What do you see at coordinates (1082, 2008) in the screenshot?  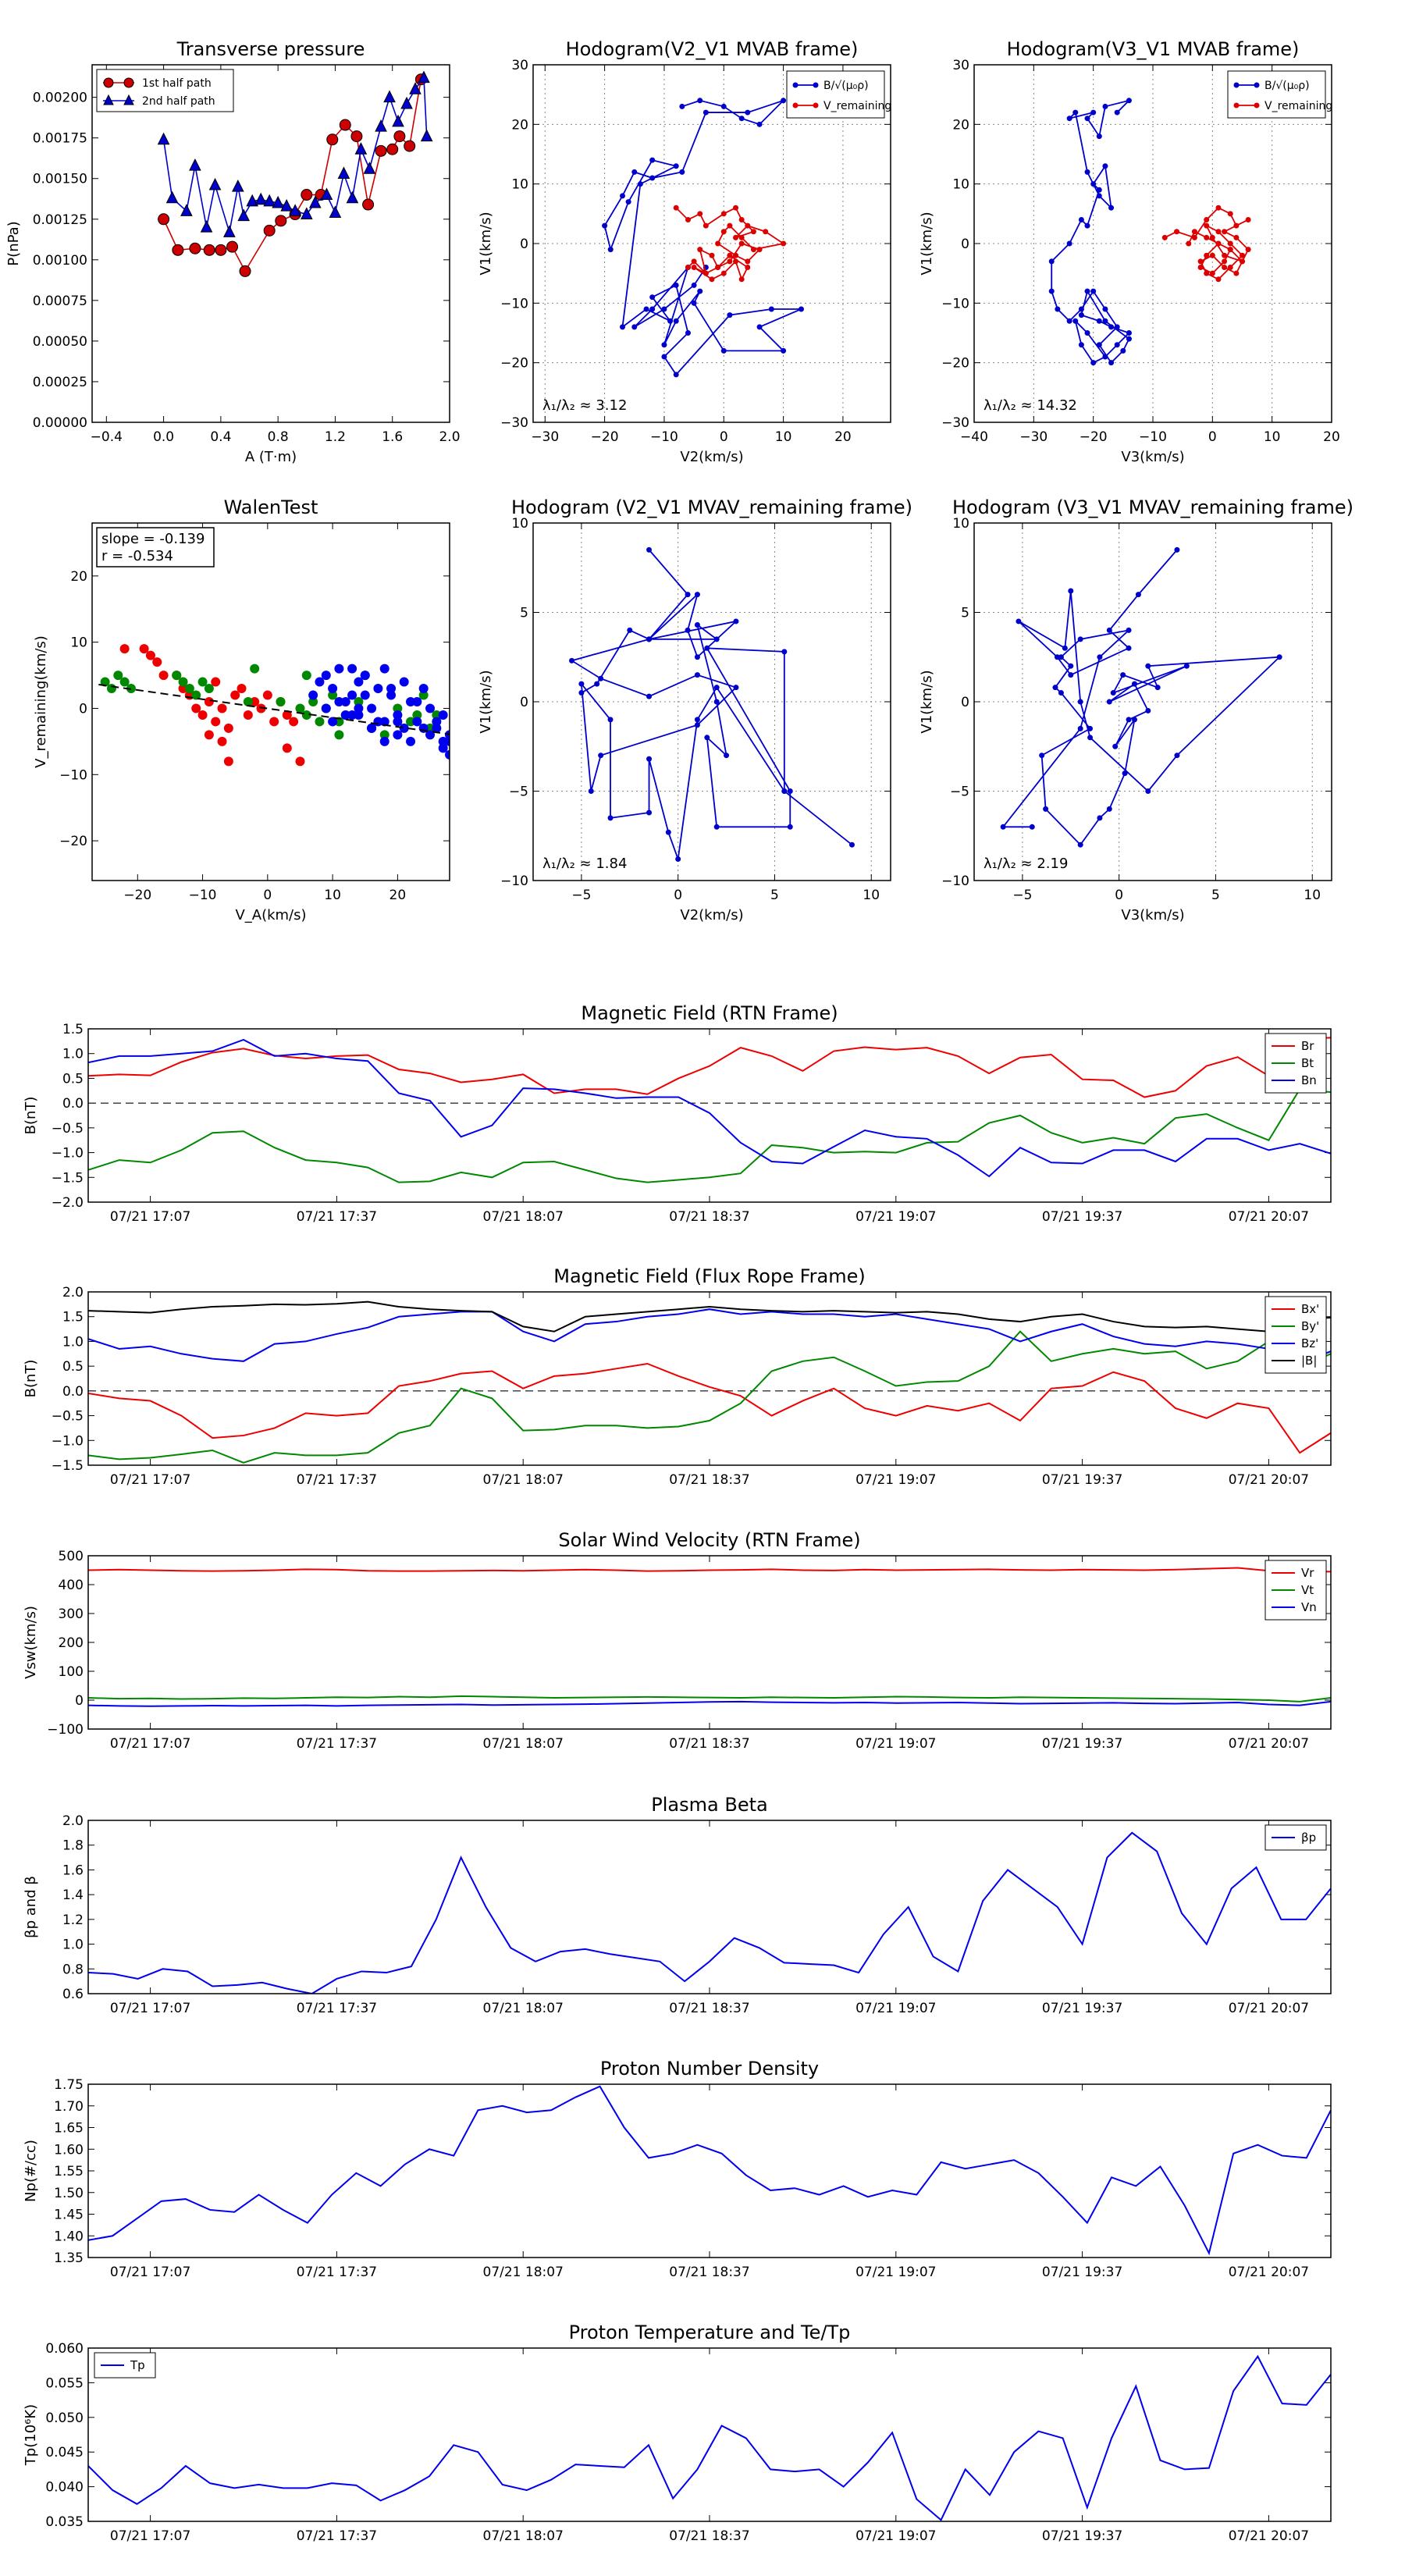 I see `x-tick-label: 07/21 19:37` at bounding box center [1082, 2008].